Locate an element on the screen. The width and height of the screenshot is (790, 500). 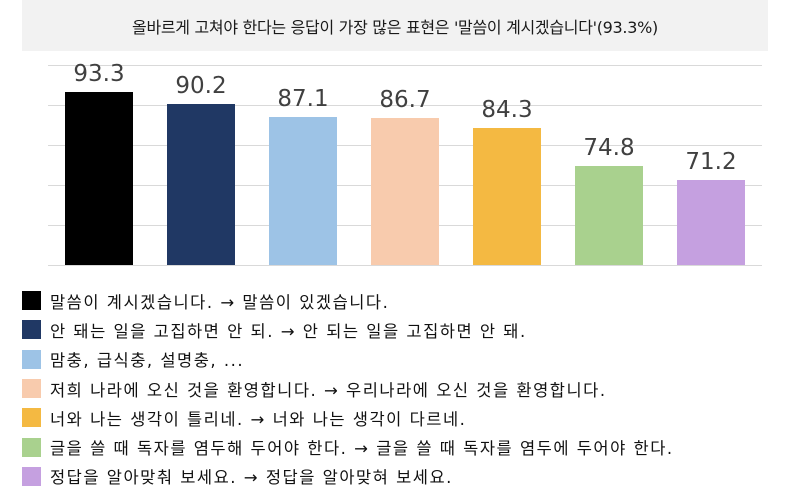
legend-label: 말씀이 계시겠습니다. → 말씀이 있겠습니다. is located at coordinates (220, 302).